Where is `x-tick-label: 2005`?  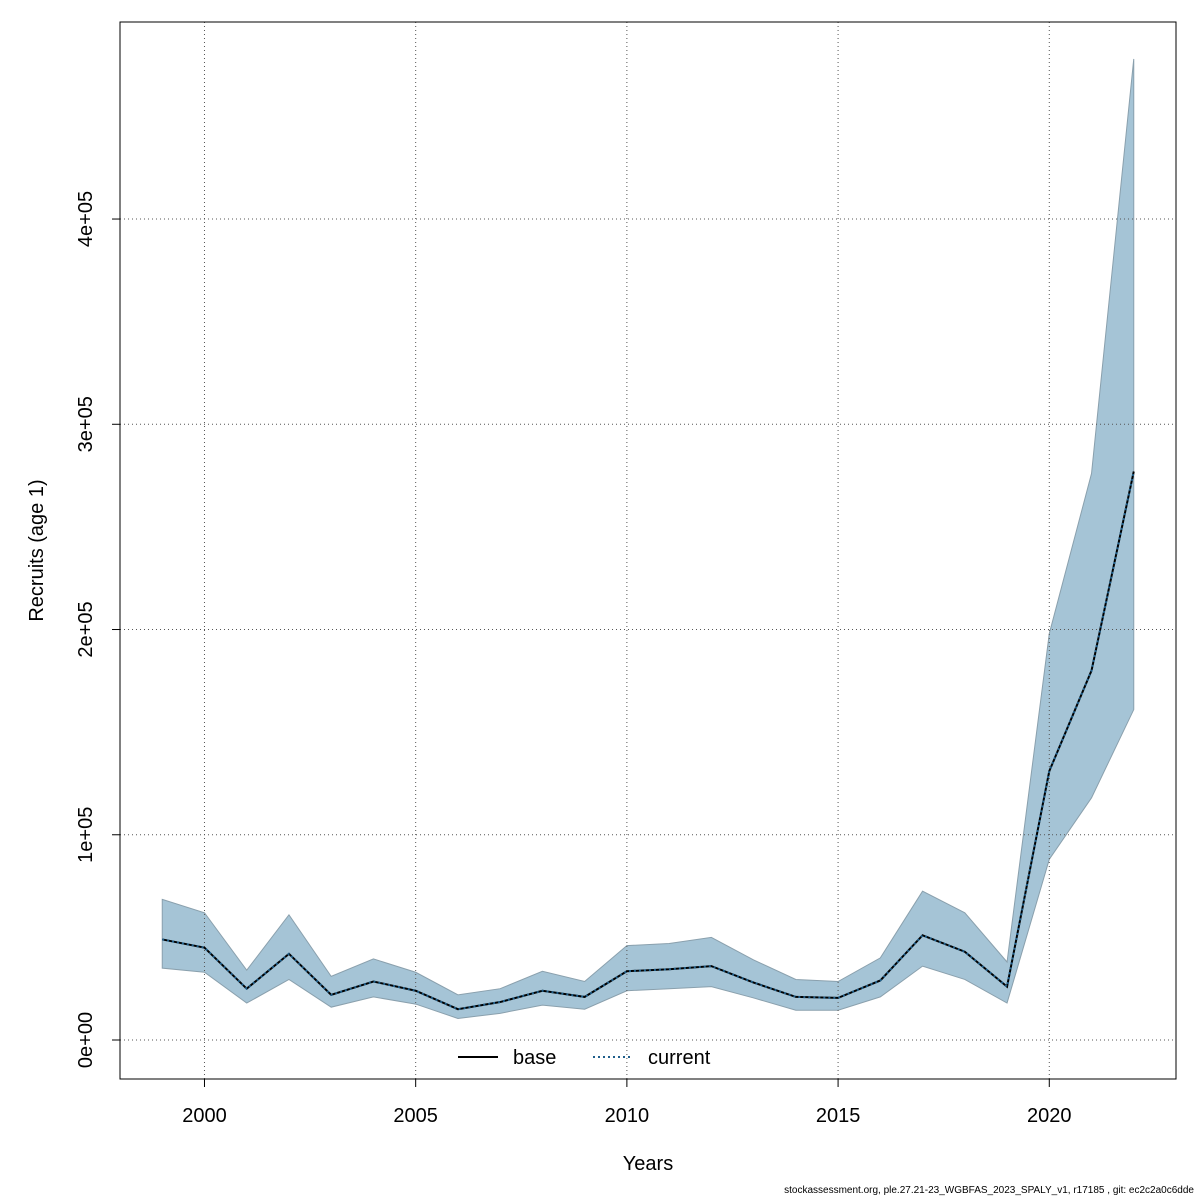
x-tick-label: 2005 is located at coordinates (415, 1116).